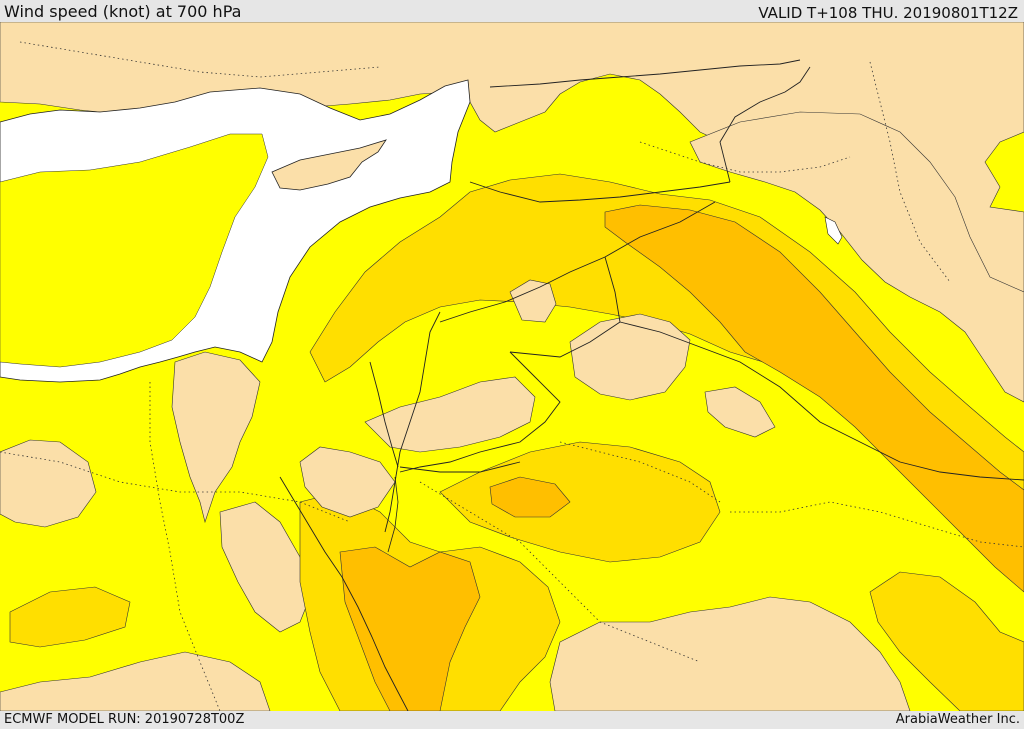  I want to click on wind-band-25-30-arabia, so click(530, 497).